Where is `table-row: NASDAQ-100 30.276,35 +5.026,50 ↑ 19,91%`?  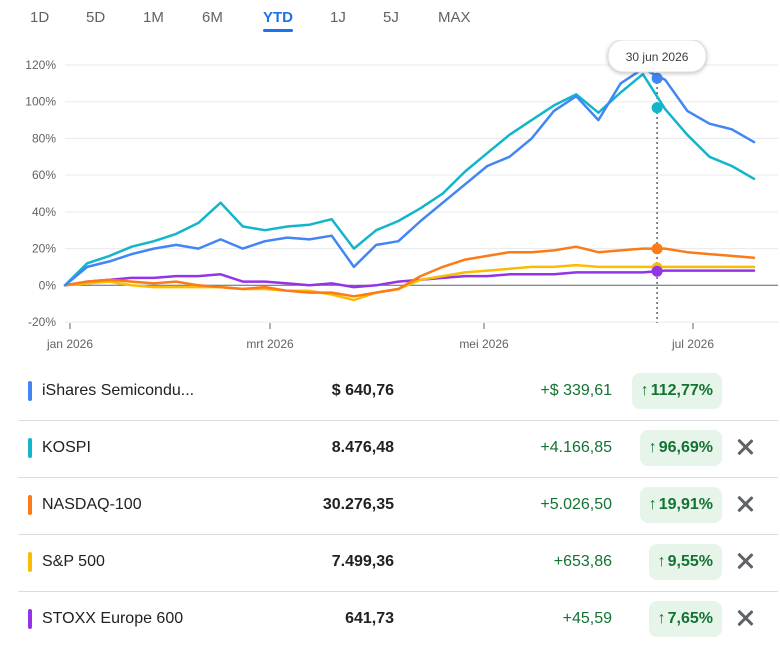
table-row: NASDAQ-100 30.276,35 +5.026,50 ↑ 19,91% is located at coordinates (398, 505).